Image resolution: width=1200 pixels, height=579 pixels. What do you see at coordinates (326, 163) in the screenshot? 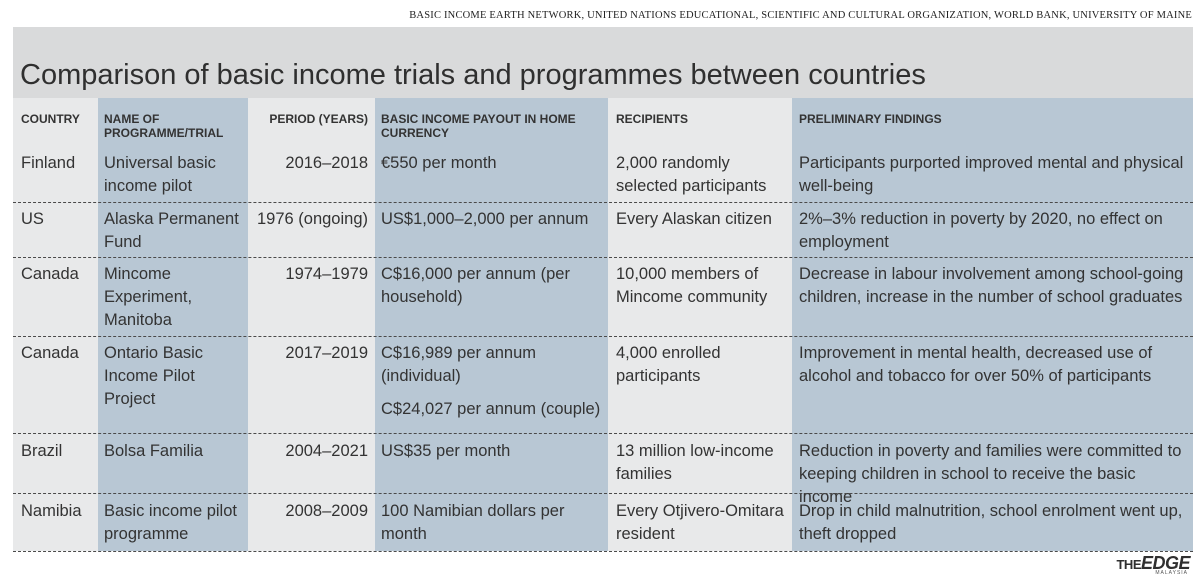
I see `table-row-period: 2016–2018` at bounding box center [326, 163].